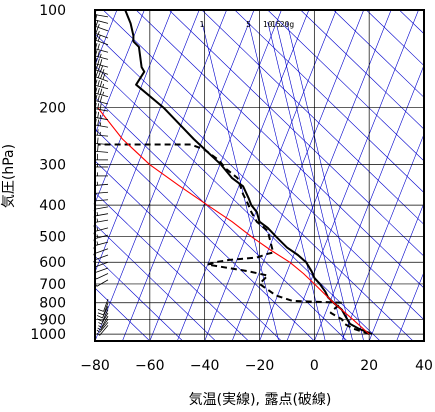  I want to click on y-tick-label: 600, so click(52, 263).